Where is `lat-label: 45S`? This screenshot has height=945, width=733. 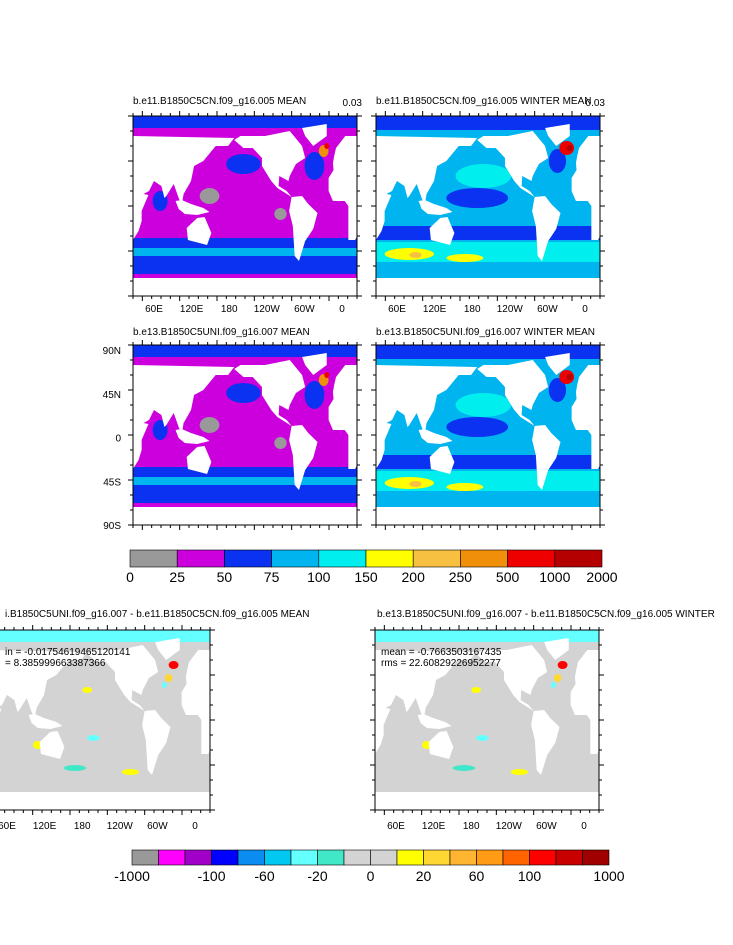 lat-label: 45S is located at coordinates (112, 482).